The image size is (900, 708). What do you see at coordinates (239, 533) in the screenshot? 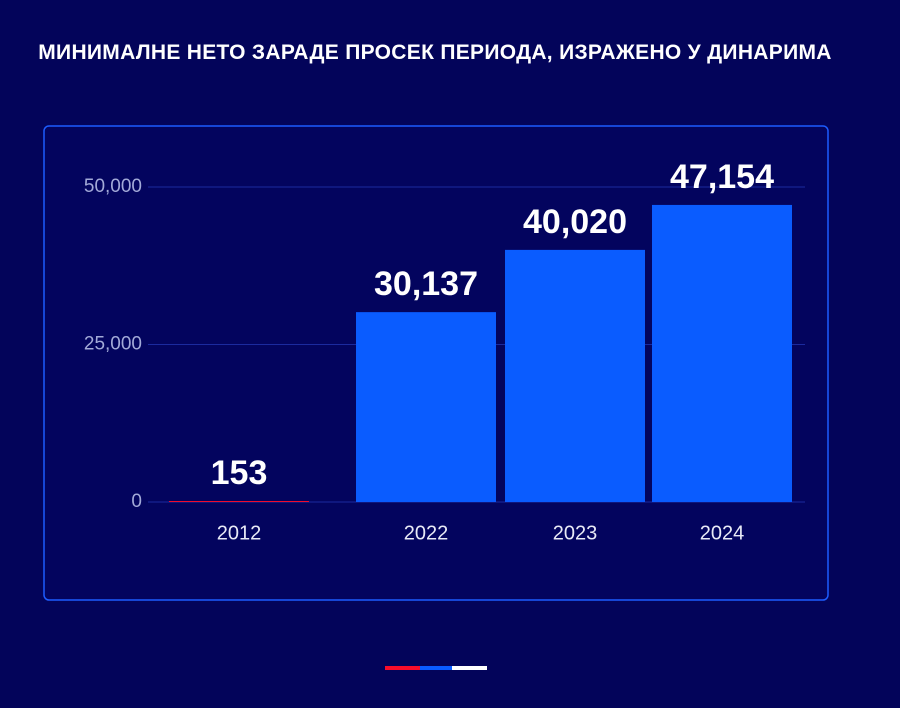
I see `x-tick-label: 2012` at bounding box center [239, 533].